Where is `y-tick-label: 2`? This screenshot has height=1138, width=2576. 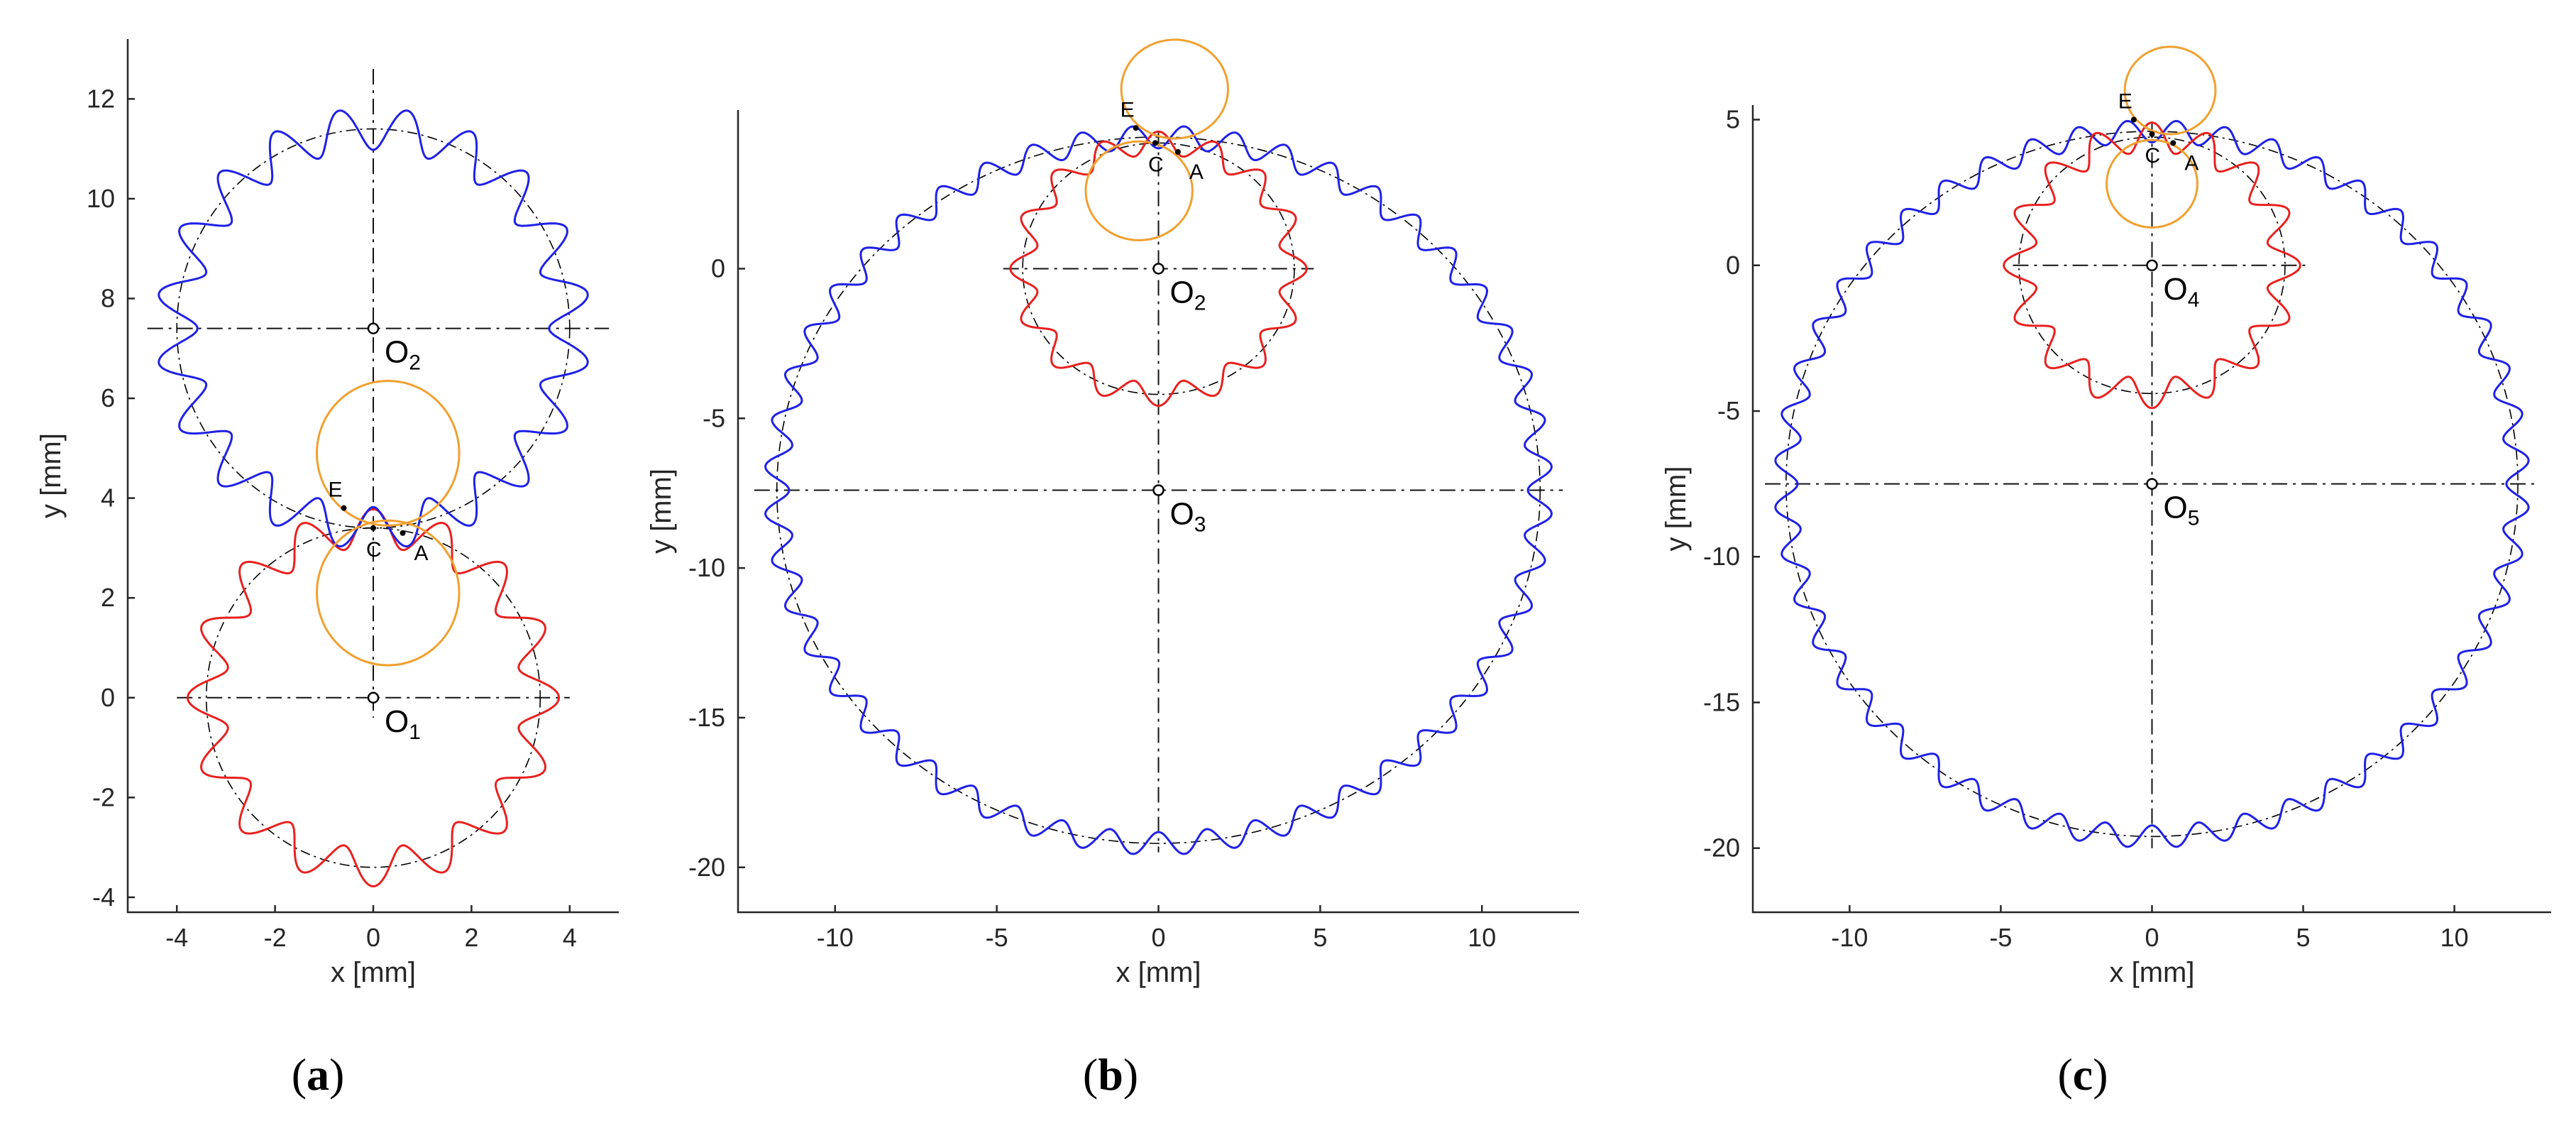 y-tick-label: 2 is located at coordinates (108, 597).